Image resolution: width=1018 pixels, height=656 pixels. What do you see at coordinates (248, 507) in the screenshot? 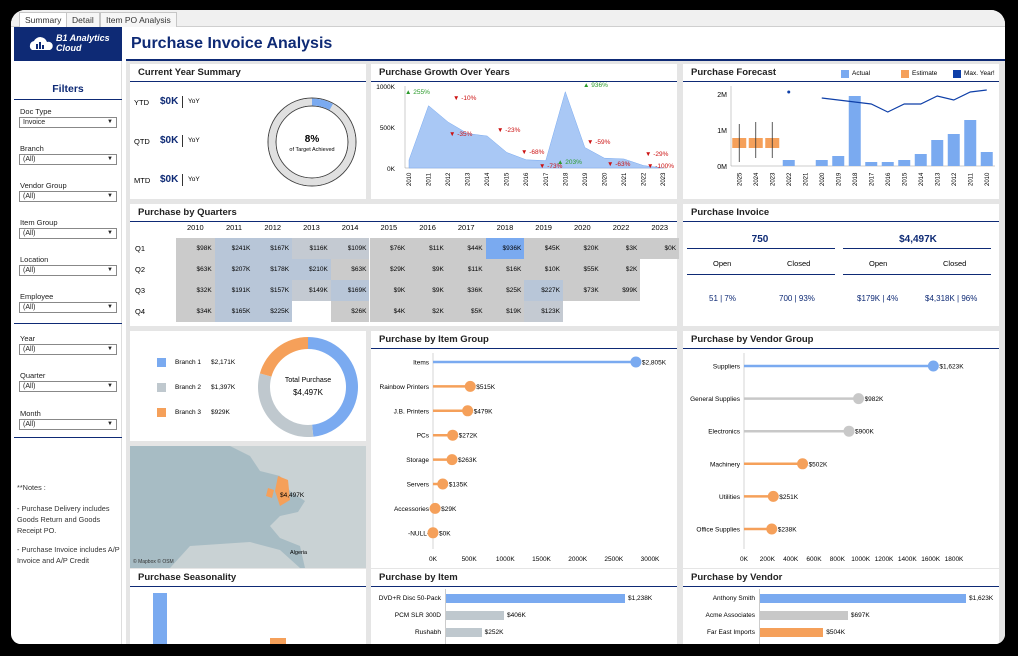
I see `map-panel: $4,497K Algeria © Mapbox © OSM` at bounding box center [248, 507].